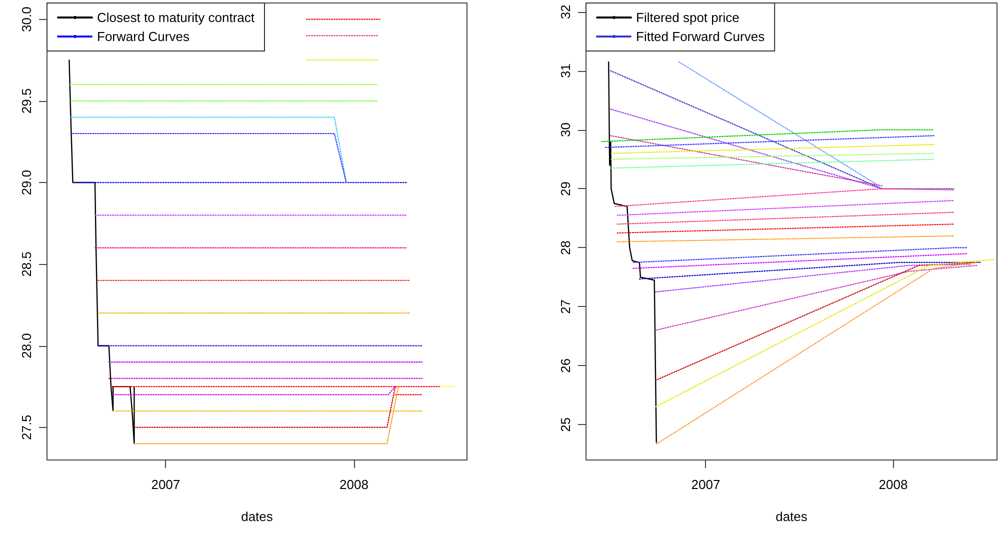 The width and height of the screenshot is (999, 544). I want to click on y-tick-label: 29, so click(565, 189).